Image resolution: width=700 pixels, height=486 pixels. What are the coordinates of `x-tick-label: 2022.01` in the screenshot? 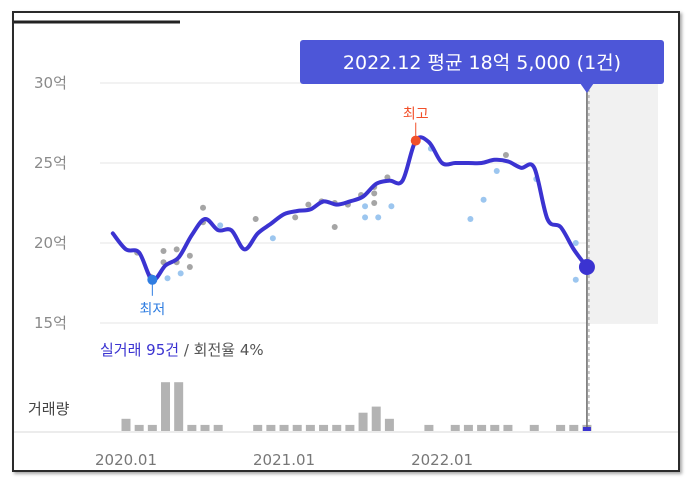 It's located at (442, 460).